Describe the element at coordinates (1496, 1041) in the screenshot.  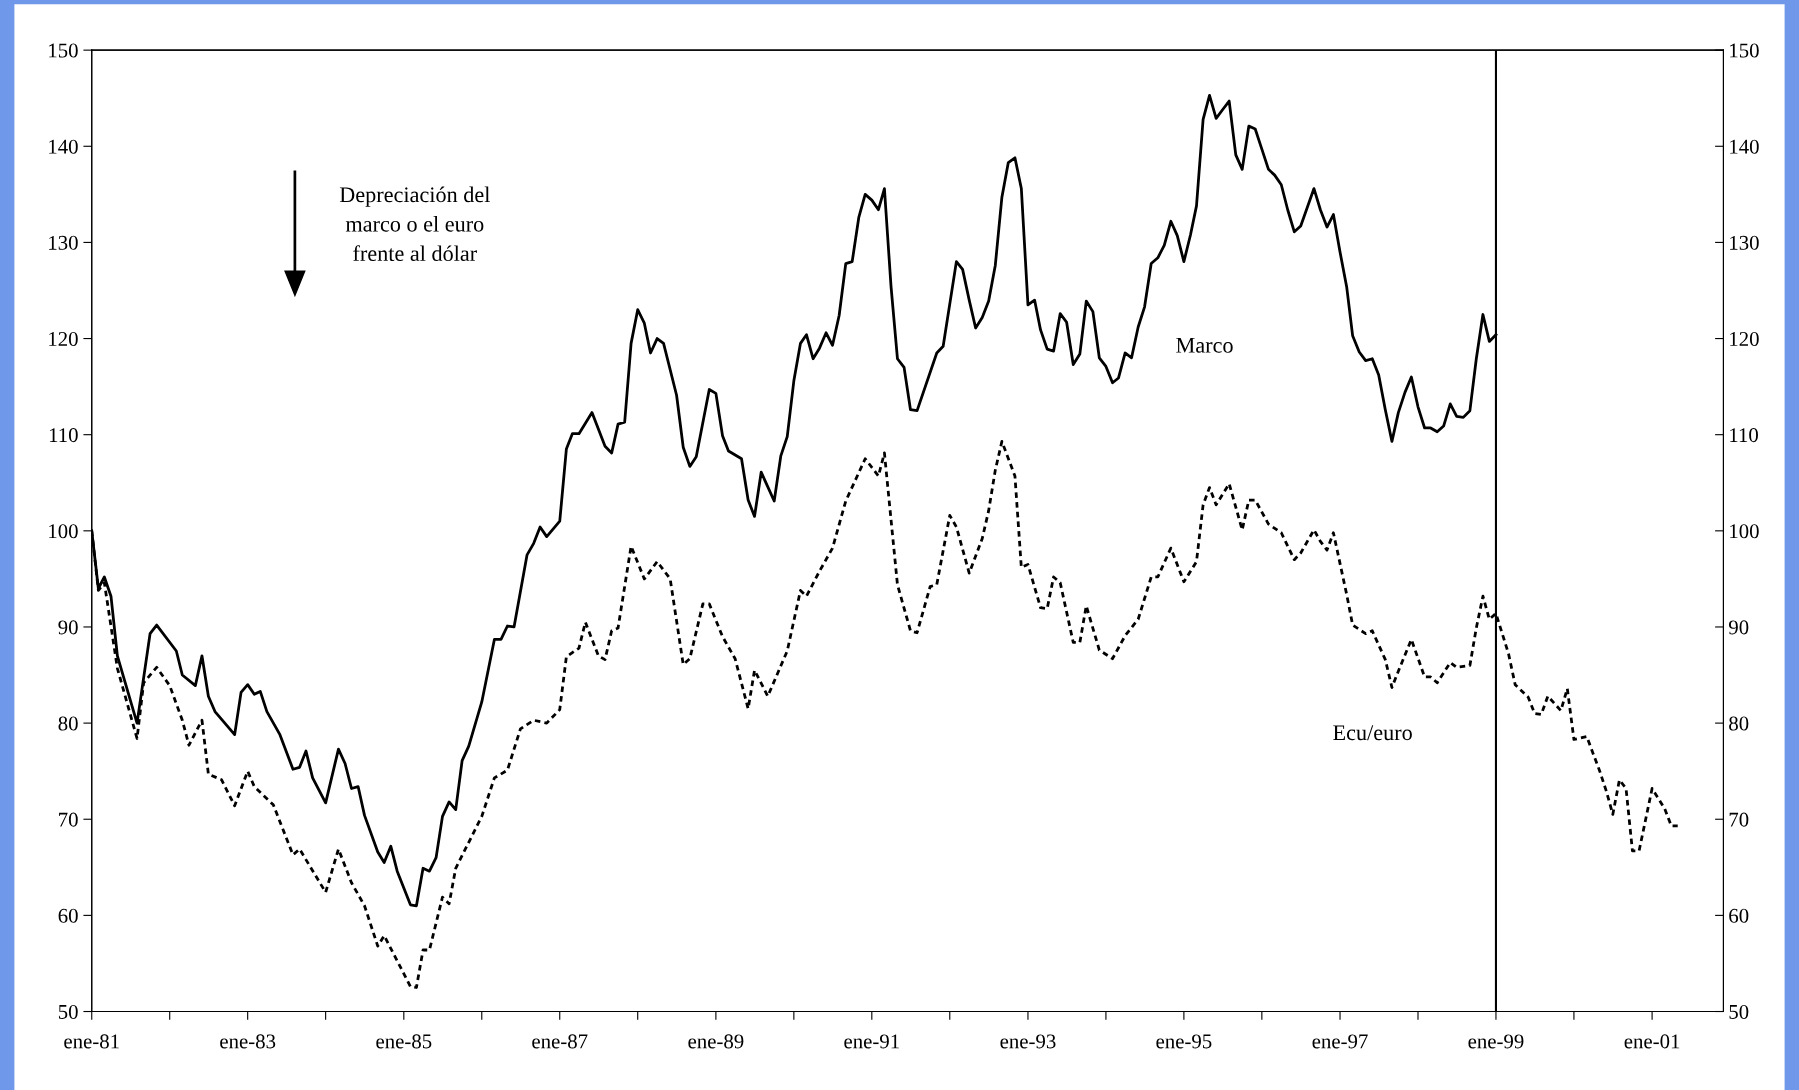
I see `x-tick-label: ene-99` at that location.